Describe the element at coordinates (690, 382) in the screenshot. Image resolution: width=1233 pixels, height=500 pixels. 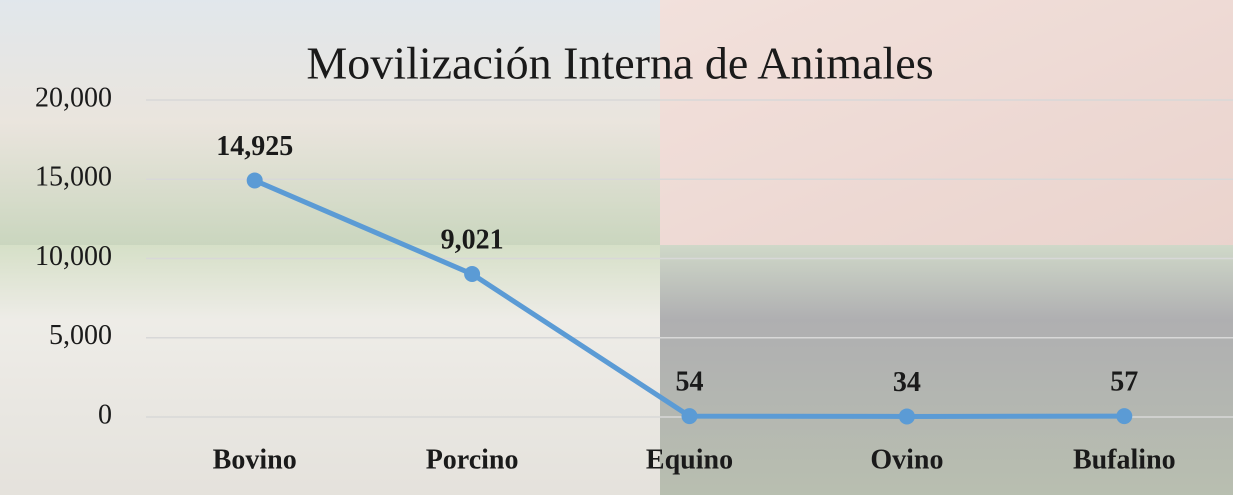
I see `data-label: 54` at that location.